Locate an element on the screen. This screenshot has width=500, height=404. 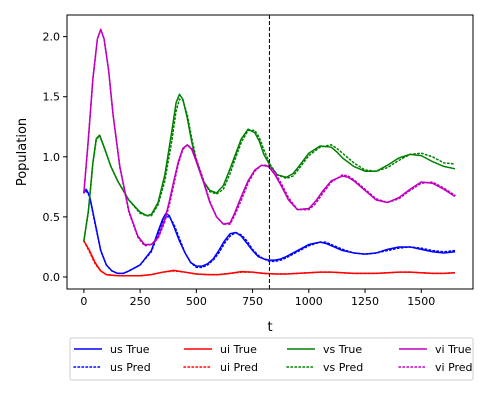
legend-label-ui-pred: ui Pred is located at coordinates (239, 367).